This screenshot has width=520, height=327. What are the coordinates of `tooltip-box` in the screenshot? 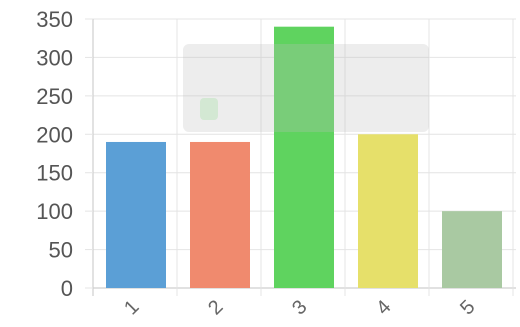 It's located at (306, 88).